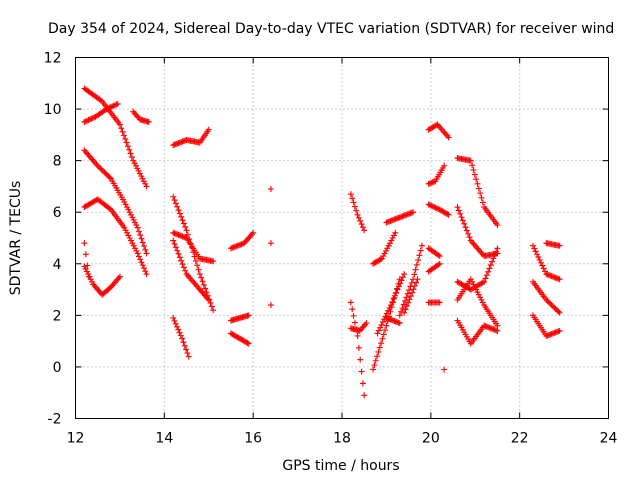 The height and width of the screenshot is (480, 640). I want to click on x-tick-labels: 12 14 16 18 20 22 24, so click(342, 439).